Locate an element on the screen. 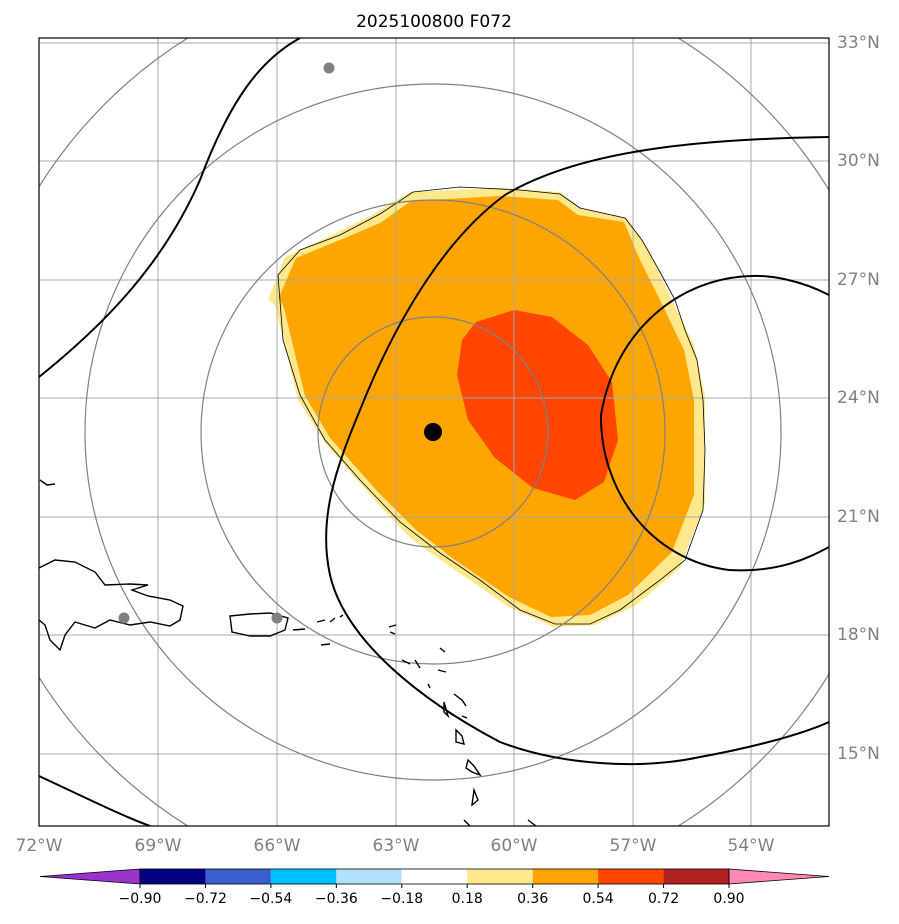 The image size is (899, 924). longitude-labels: 72°W 69°W 66°W 63°W 60°W 57°W 54°W is located at coordinates (395, 846).